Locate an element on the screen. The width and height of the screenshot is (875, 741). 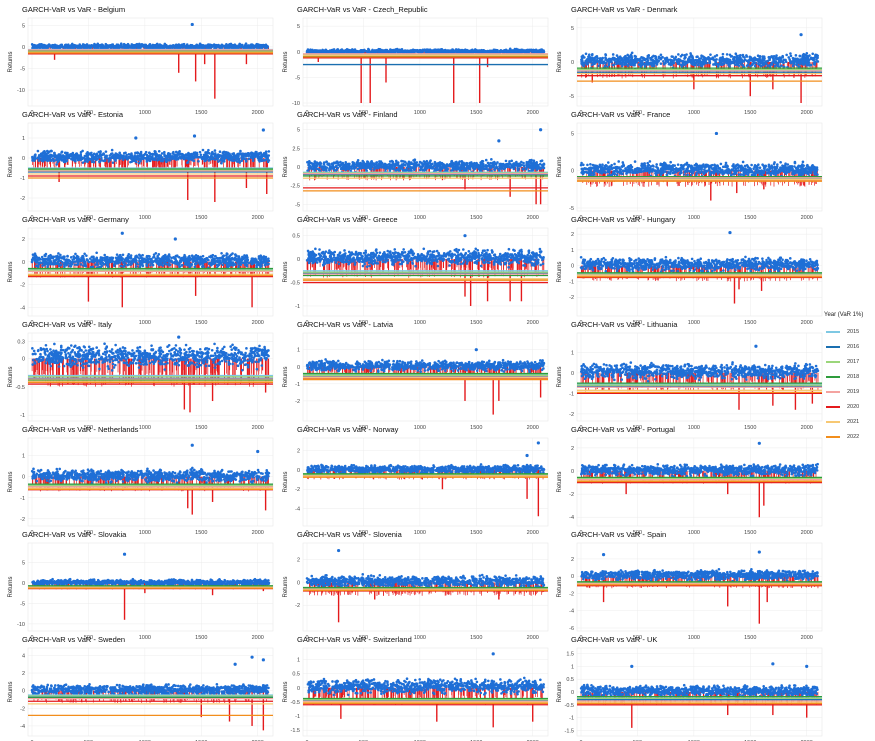
chart-title: GARCH-VaR vs VaR - Czech_Republic is located at coordinates (362, 9).